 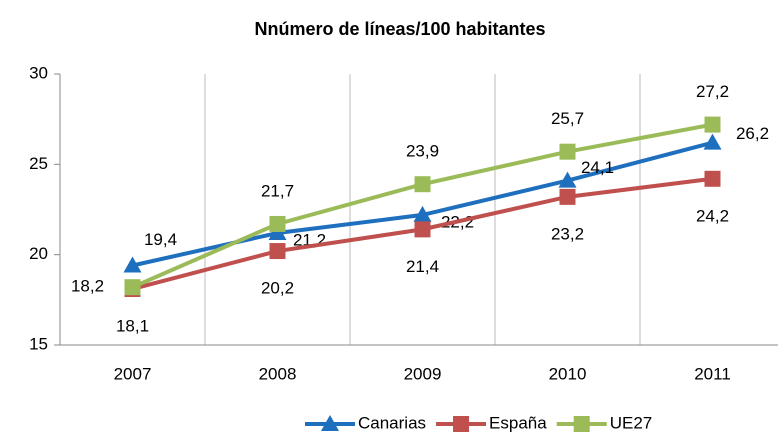 I want to click on x-tick-label: 2007, so click(x=133, y=373).